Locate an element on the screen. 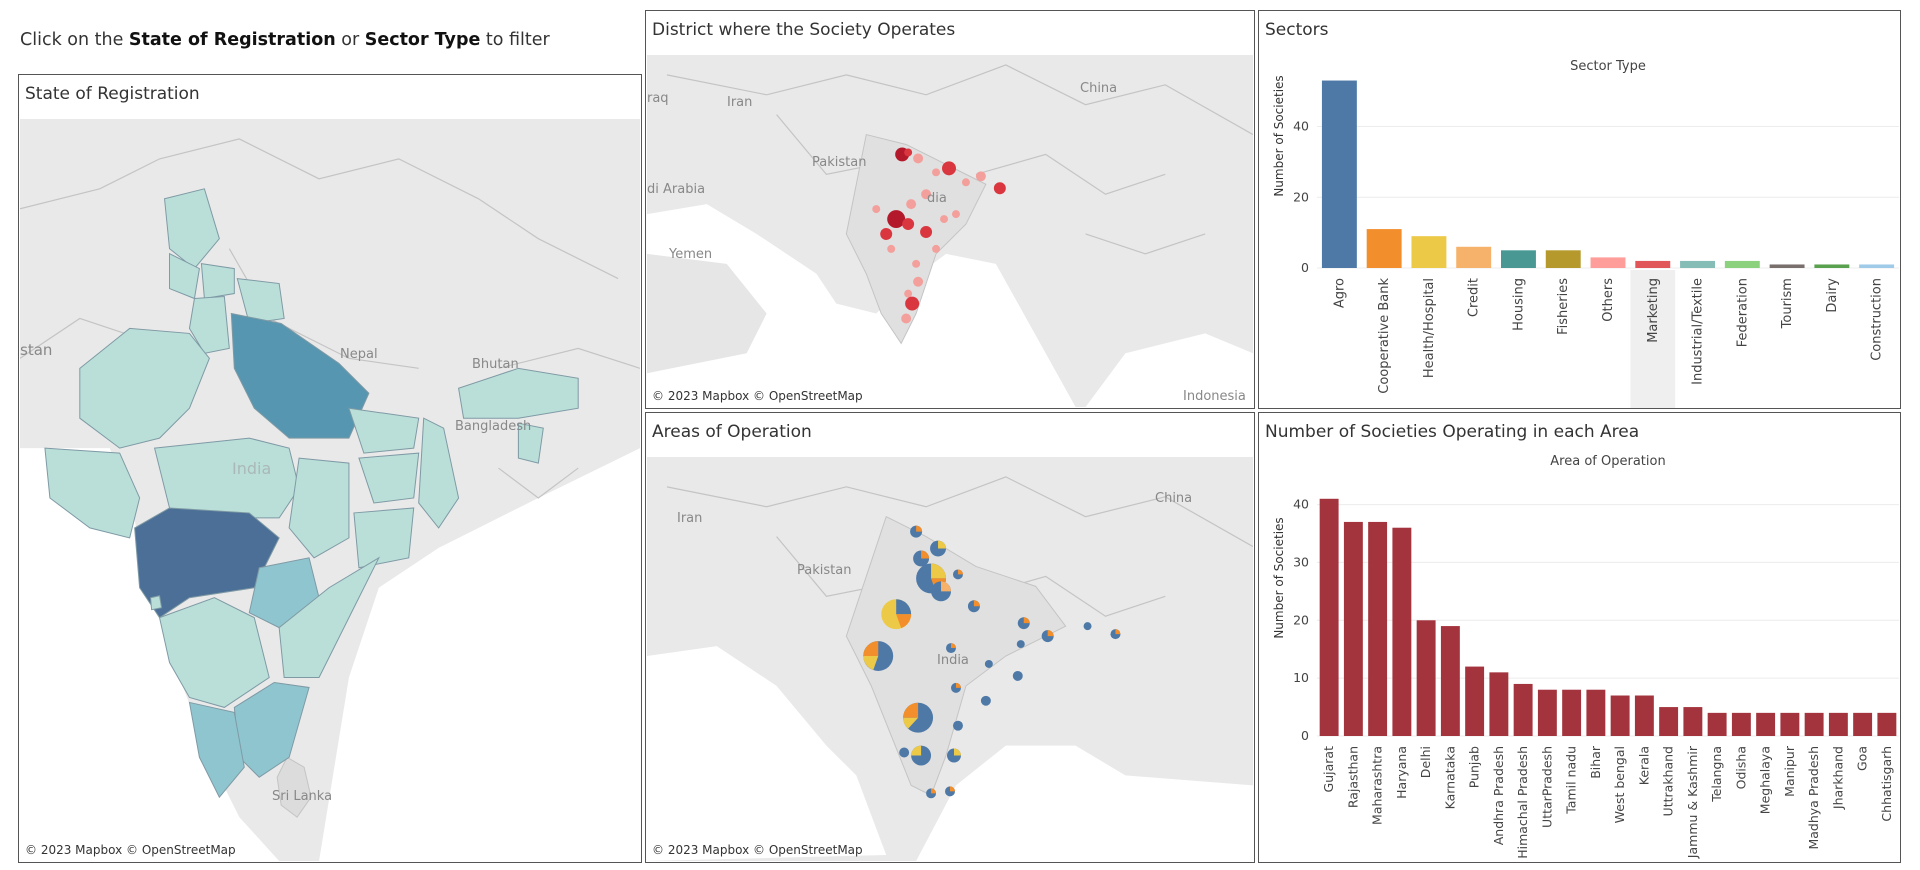 This screenshot has height=870, width=1920. state-chhattisgarh is located at coordinates (319, 508).